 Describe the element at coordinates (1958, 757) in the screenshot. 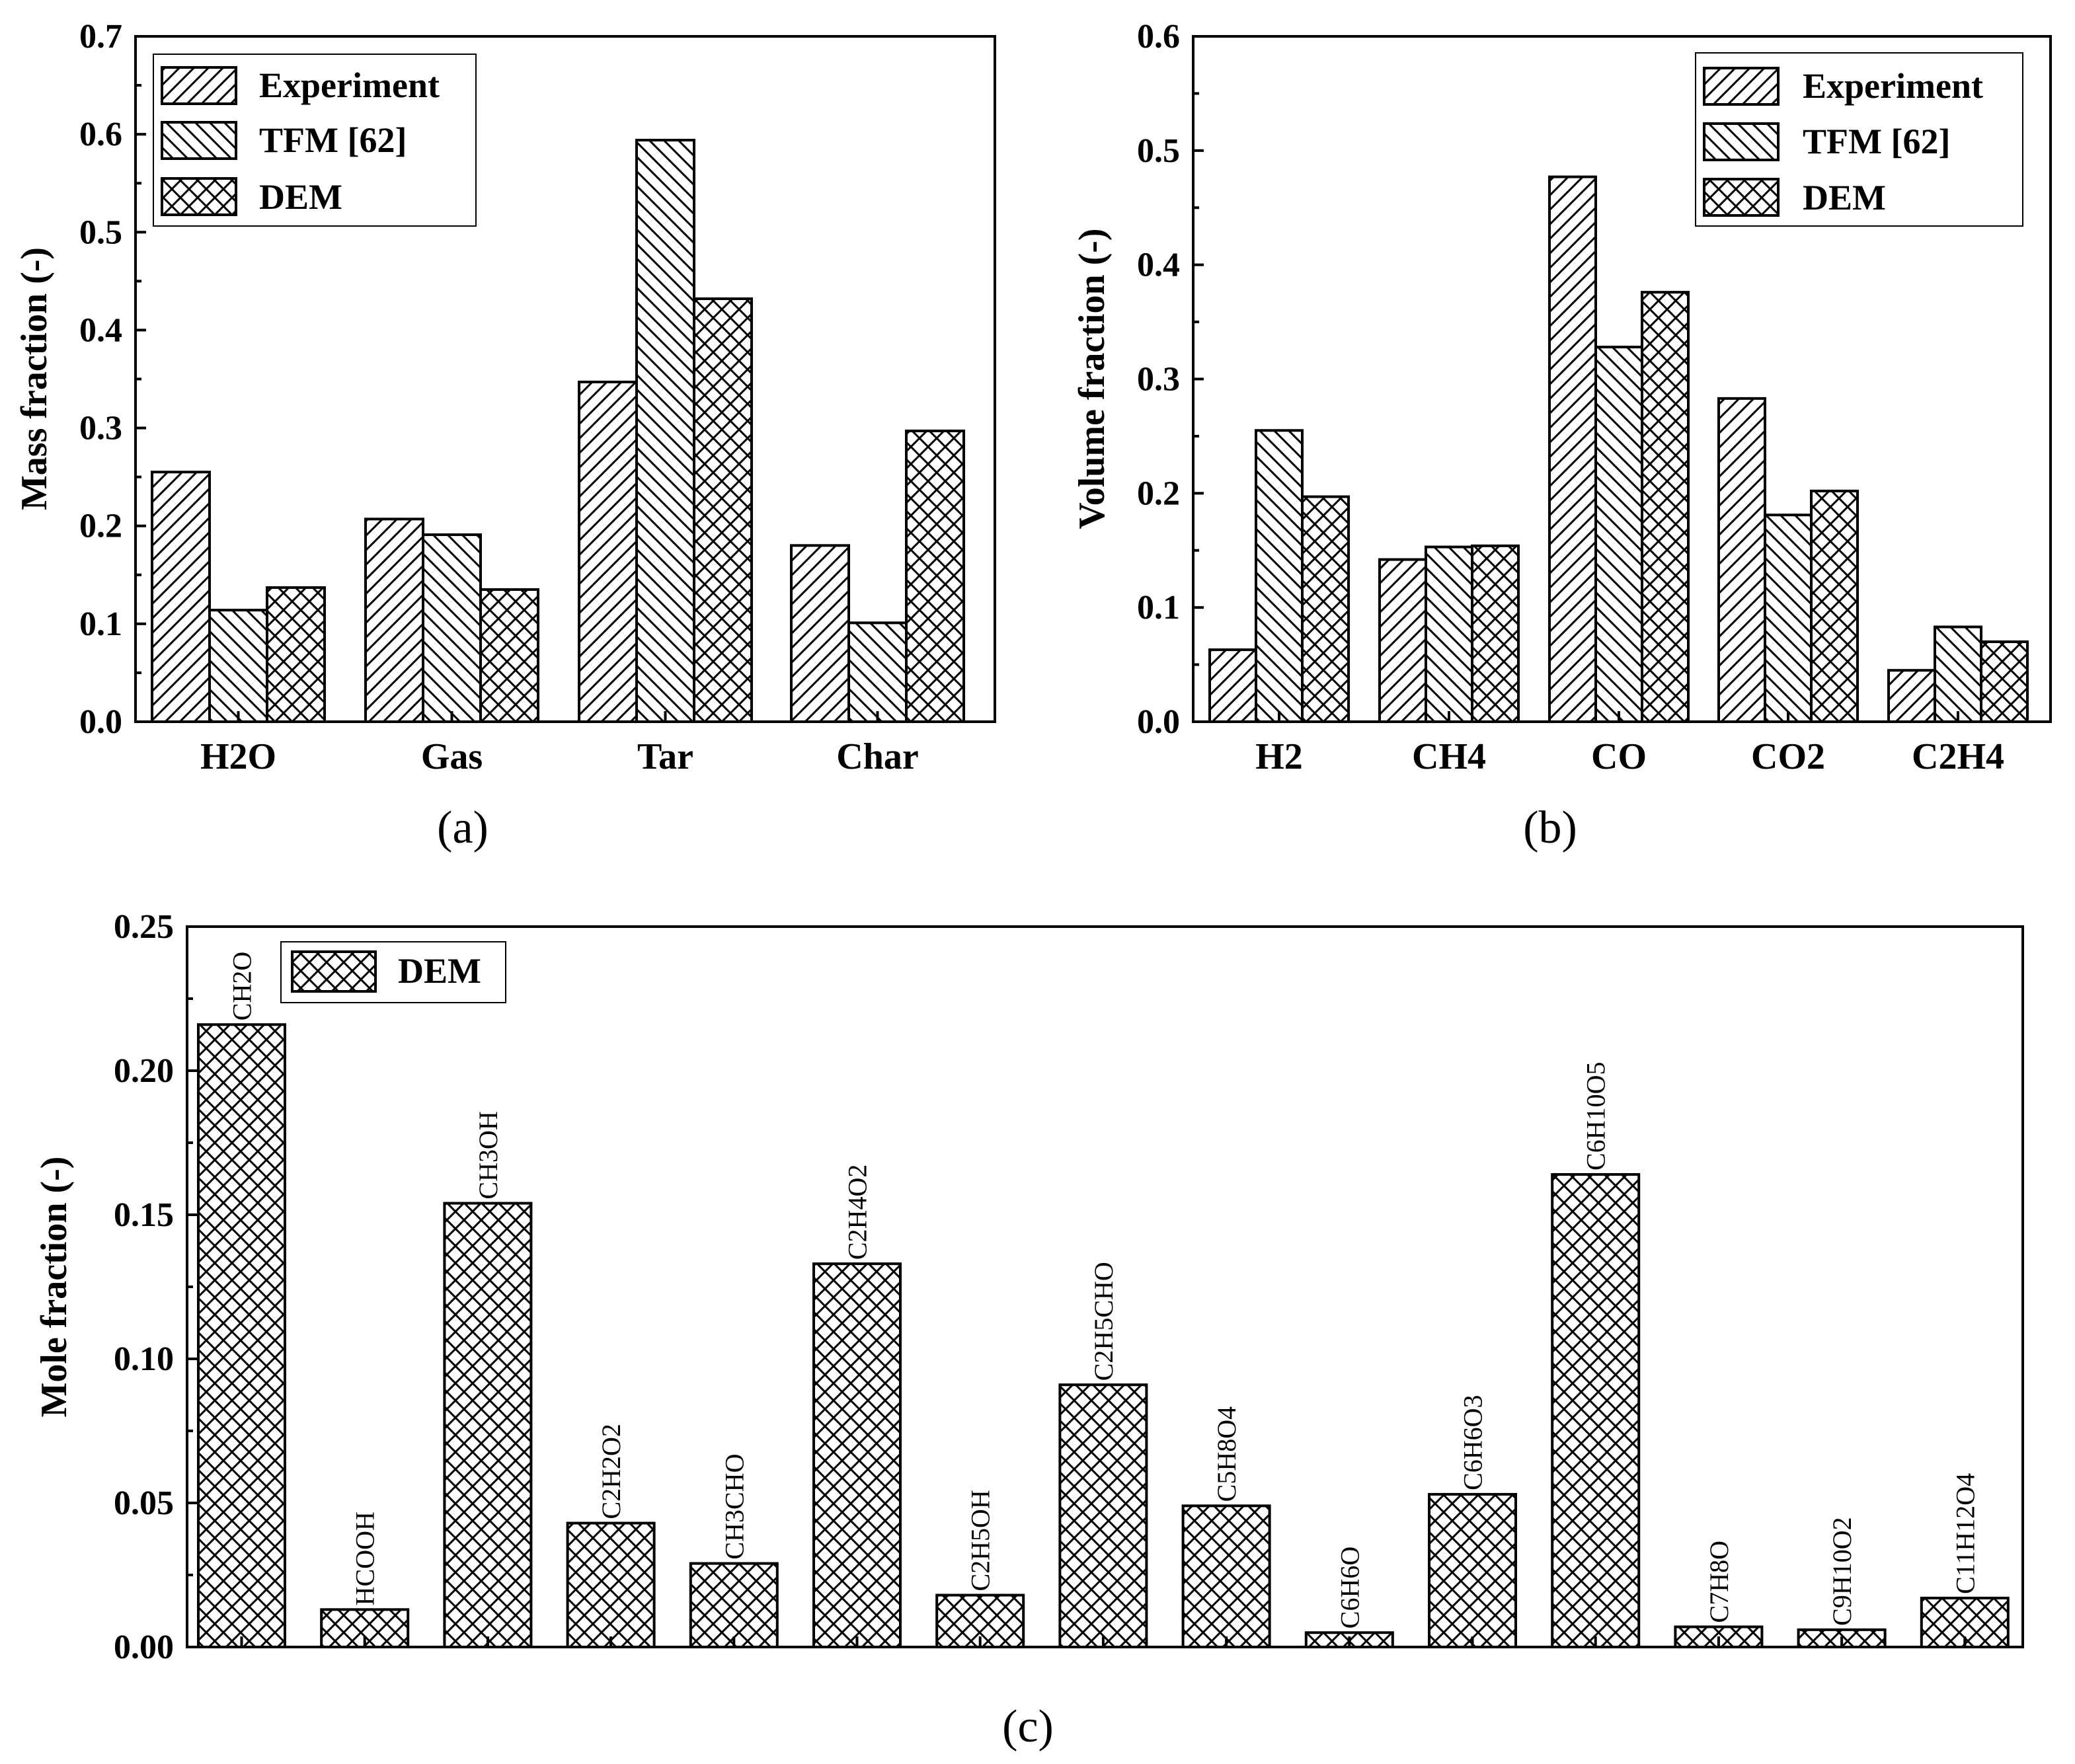

I see `category-label-c2h4: C2H4` at that location.